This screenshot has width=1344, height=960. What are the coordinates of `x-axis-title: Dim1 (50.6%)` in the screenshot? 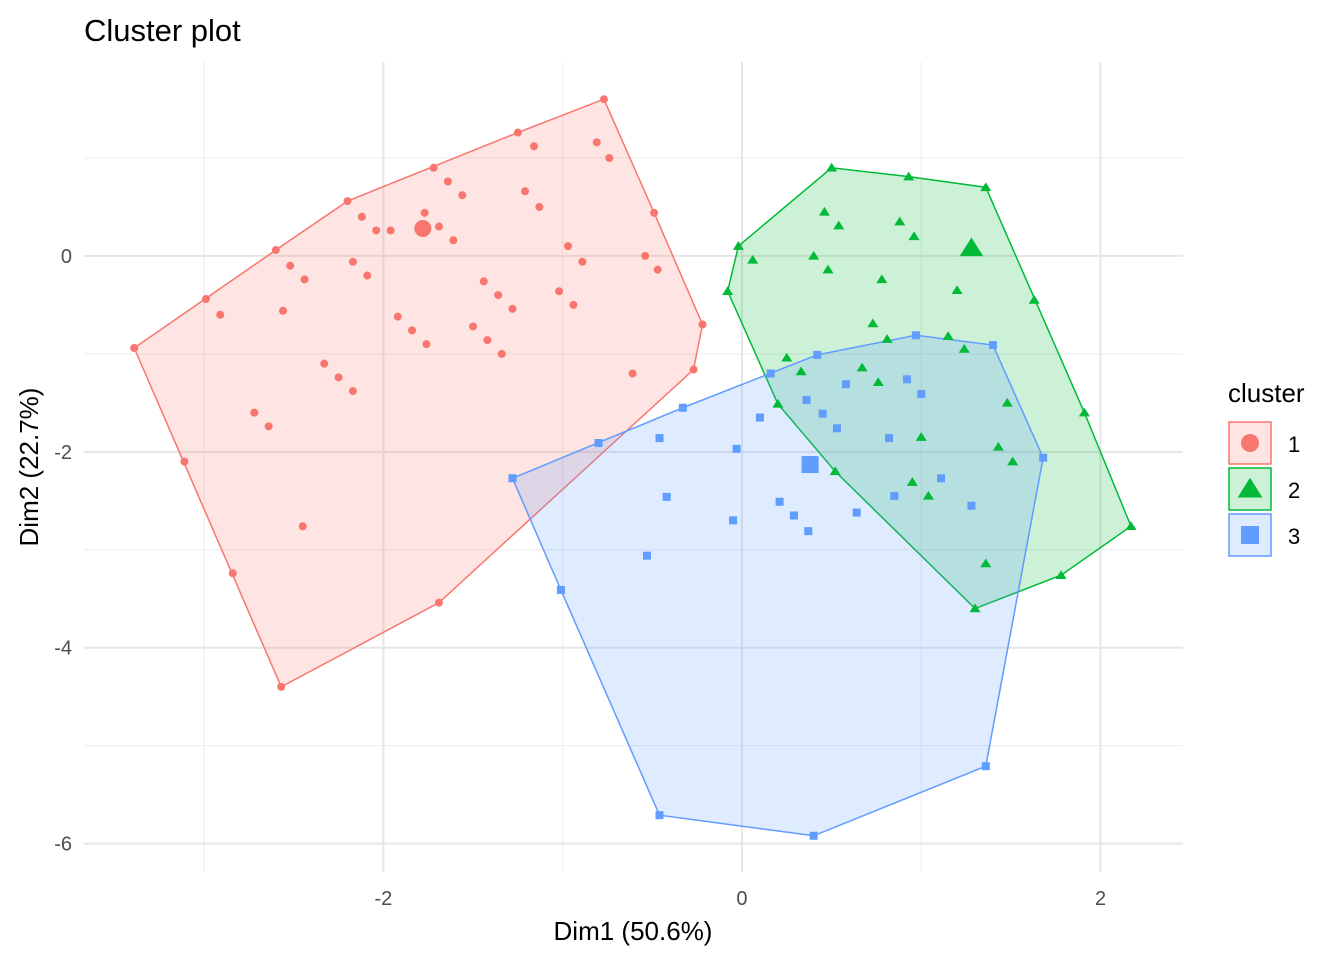 It's located at (633, 931).